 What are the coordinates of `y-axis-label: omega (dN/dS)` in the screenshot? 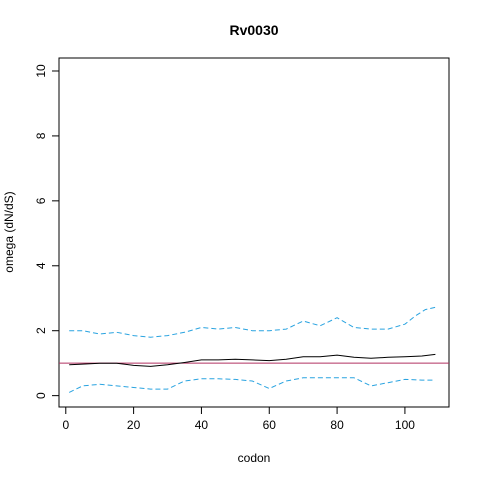 It's located at (9, 231).